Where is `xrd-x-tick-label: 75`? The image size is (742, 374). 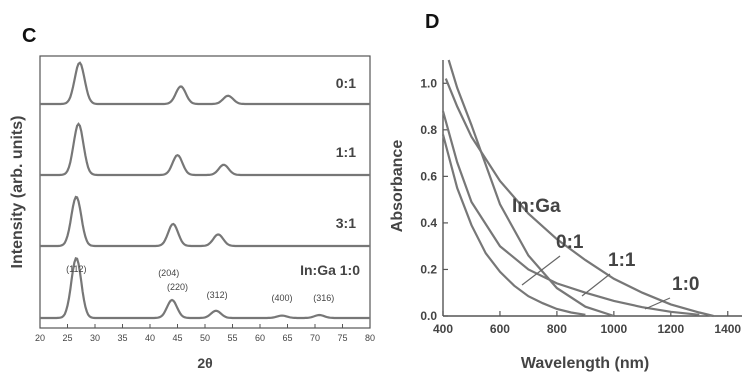 xrd-x-tick-label: 75 is located at coordinates (342, 338).